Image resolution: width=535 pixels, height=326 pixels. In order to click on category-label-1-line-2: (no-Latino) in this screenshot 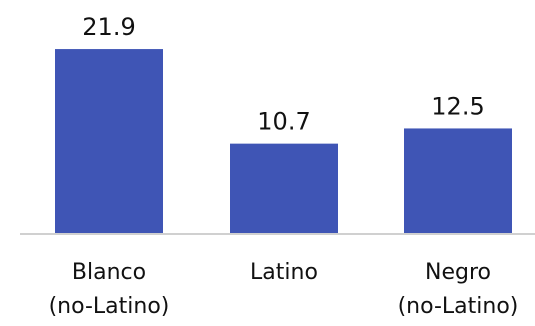, I will do `click(109, 306)`.